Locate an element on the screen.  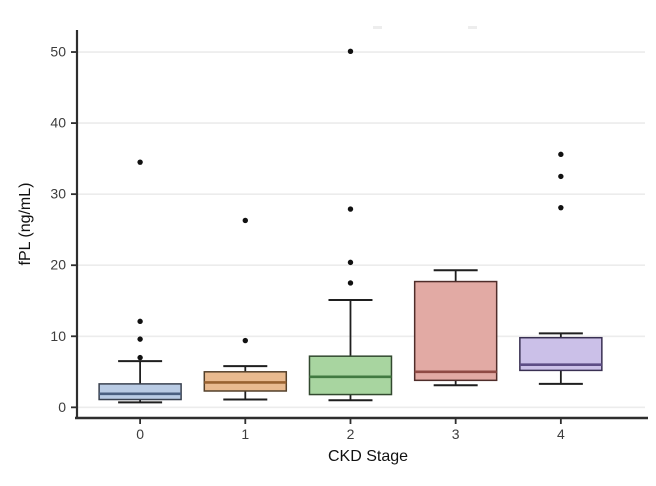
x-tick-label-4: 4 is located at coordinates (561, 434).